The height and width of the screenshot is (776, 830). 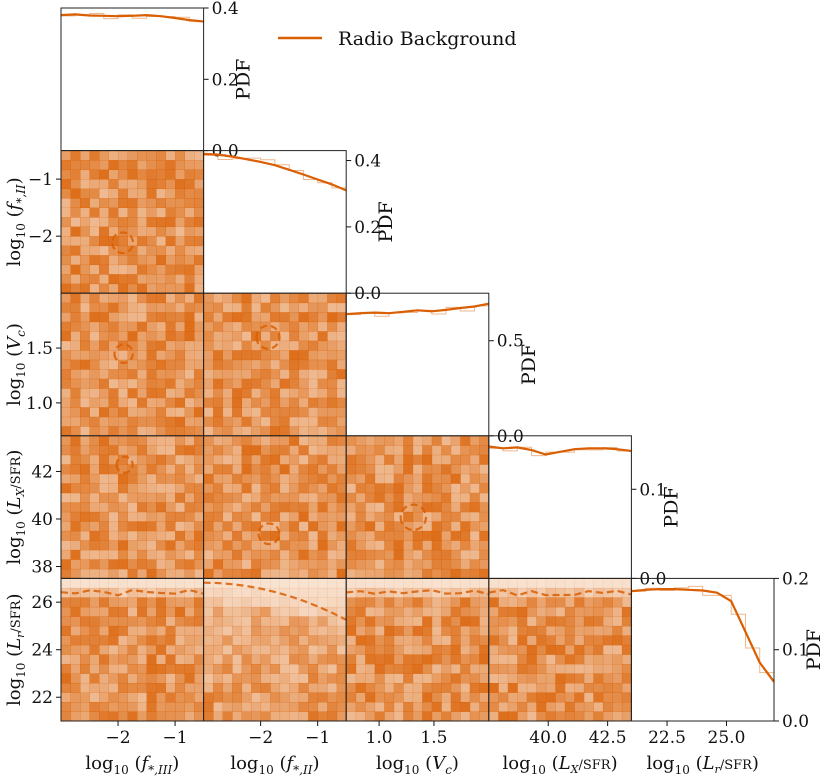 What do you see at coordinates (274, 764) in the screenshot?
I see `x-axis-label: log10 (f*,II)` at bounding box center [274, 764].